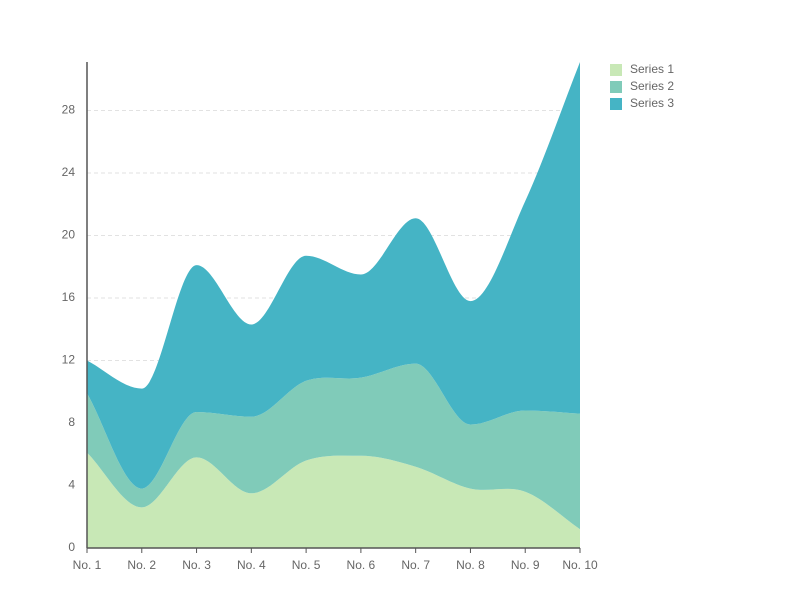  Describe the element at coordinates (69, 110) in the screenshot. I see `y-tick-label: 28` at that location.